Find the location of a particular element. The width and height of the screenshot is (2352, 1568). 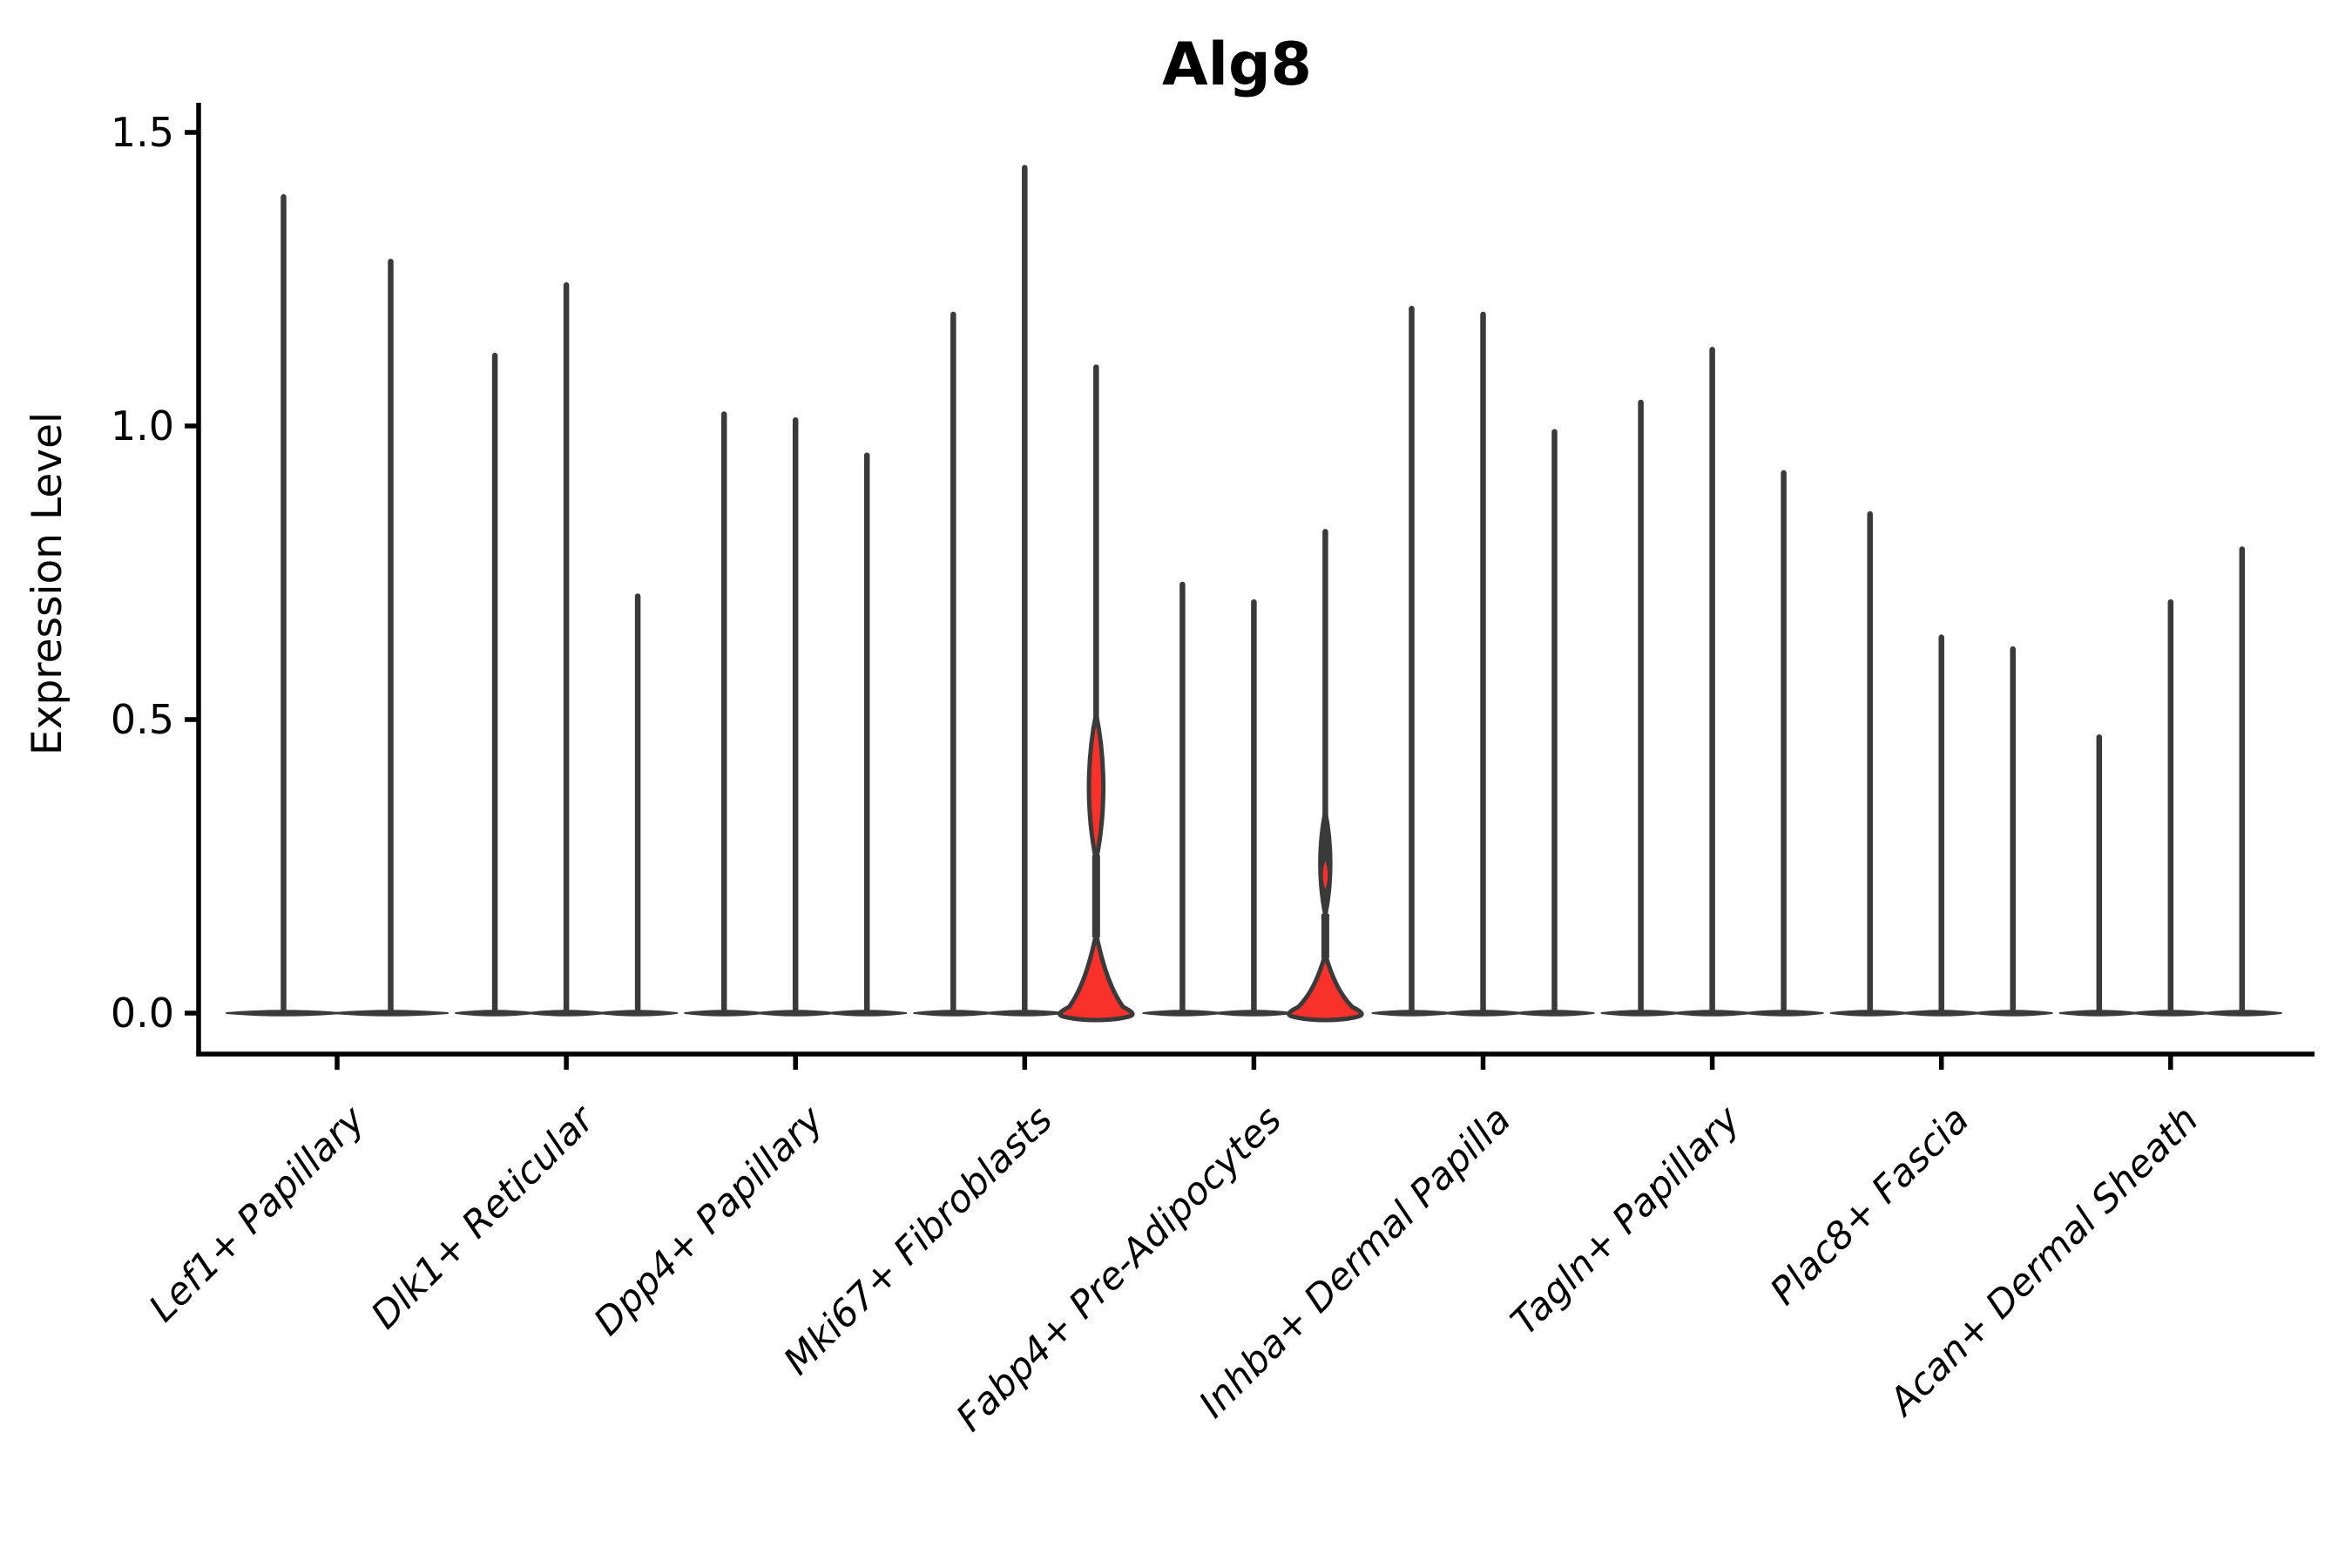

chart-title: Alg8 is located at coordinates (1237, 64).